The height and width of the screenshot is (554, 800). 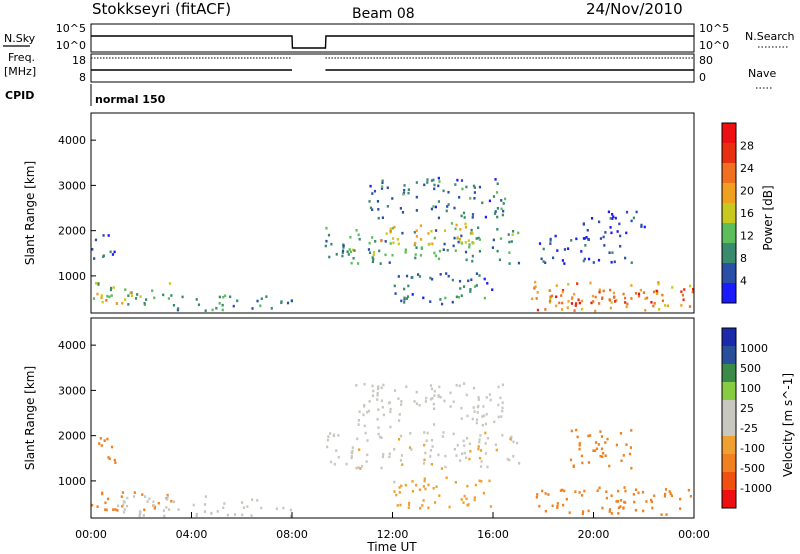 I want to click on time-tick-label: 12:00, so click(x=393, y=534).